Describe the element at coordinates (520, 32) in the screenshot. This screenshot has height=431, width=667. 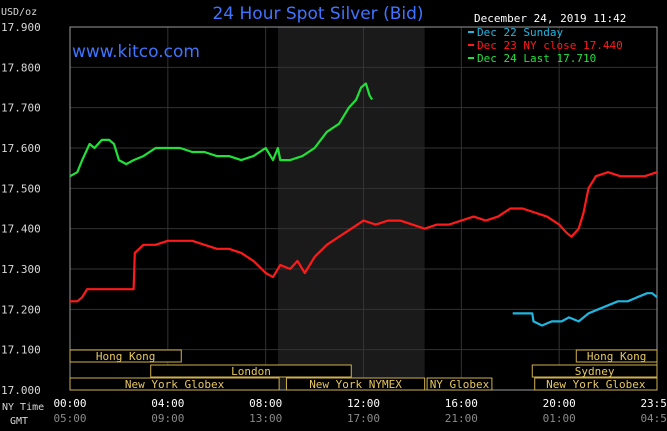
I see `legend-entry: Dec 22 Sunday` at that location.